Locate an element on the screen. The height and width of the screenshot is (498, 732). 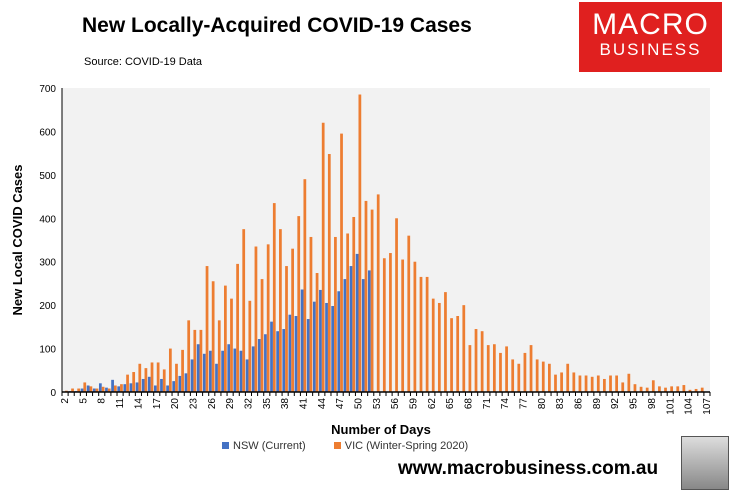
x-tick-label: 104 is located at coordinates (689, 406).